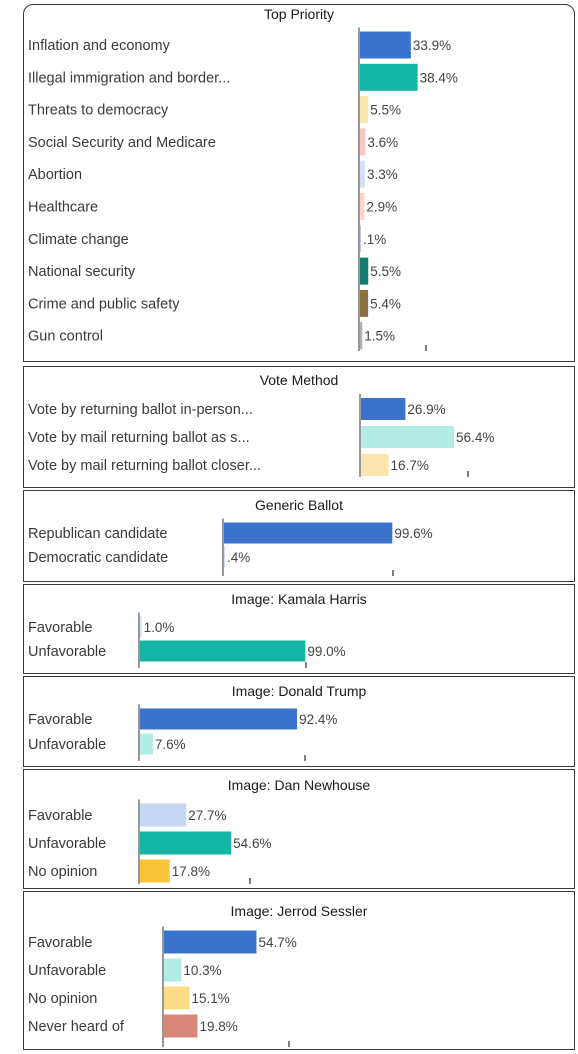 This screenshot has width=578, height=1054. What do you see at coordinates (277, 942) in the screenshot?
I see `data-label: 54.7%` at bounding box center [277, 942].